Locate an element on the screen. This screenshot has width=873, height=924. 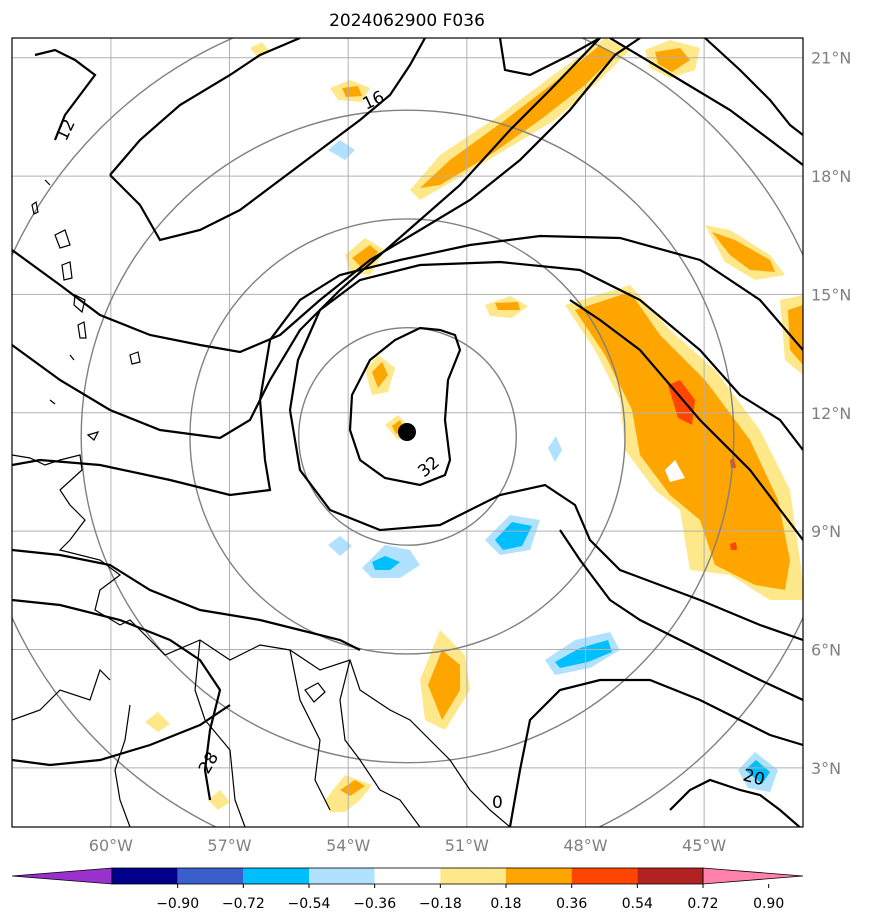
longitude-tick-labels: 60°W 57°W 54°W 51°W 48°W 45°W is located at coordinates (408, 845).